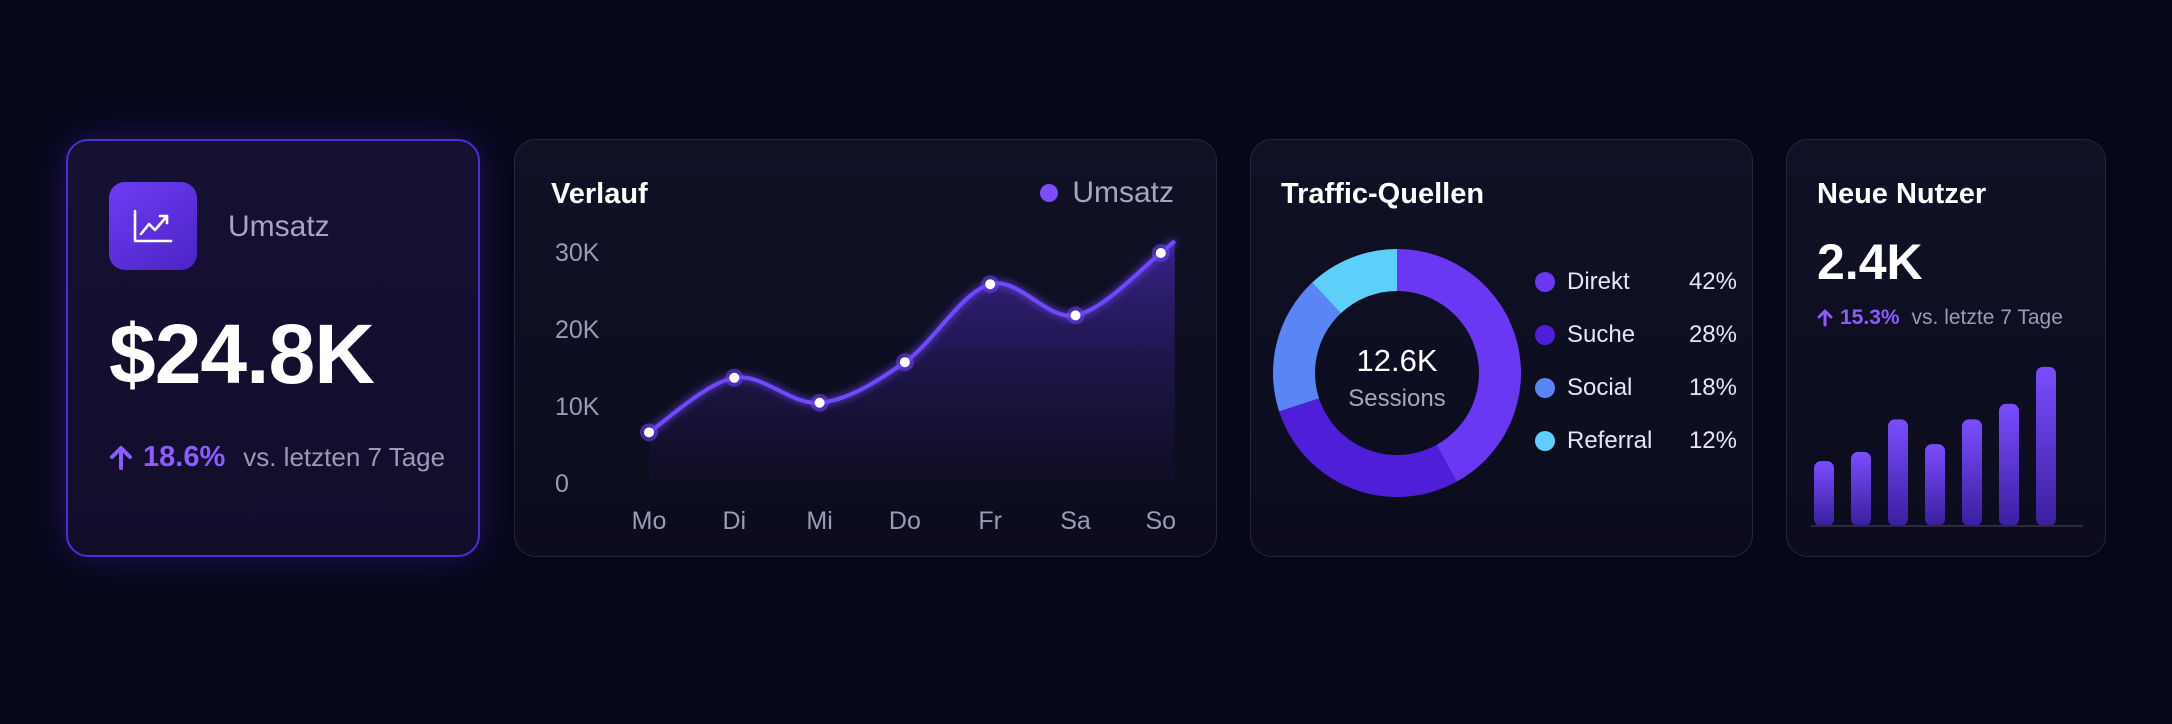  Describe the element at coordinates (1601, 334) in the screenshot. I see `legend-label: Suche` at that location.